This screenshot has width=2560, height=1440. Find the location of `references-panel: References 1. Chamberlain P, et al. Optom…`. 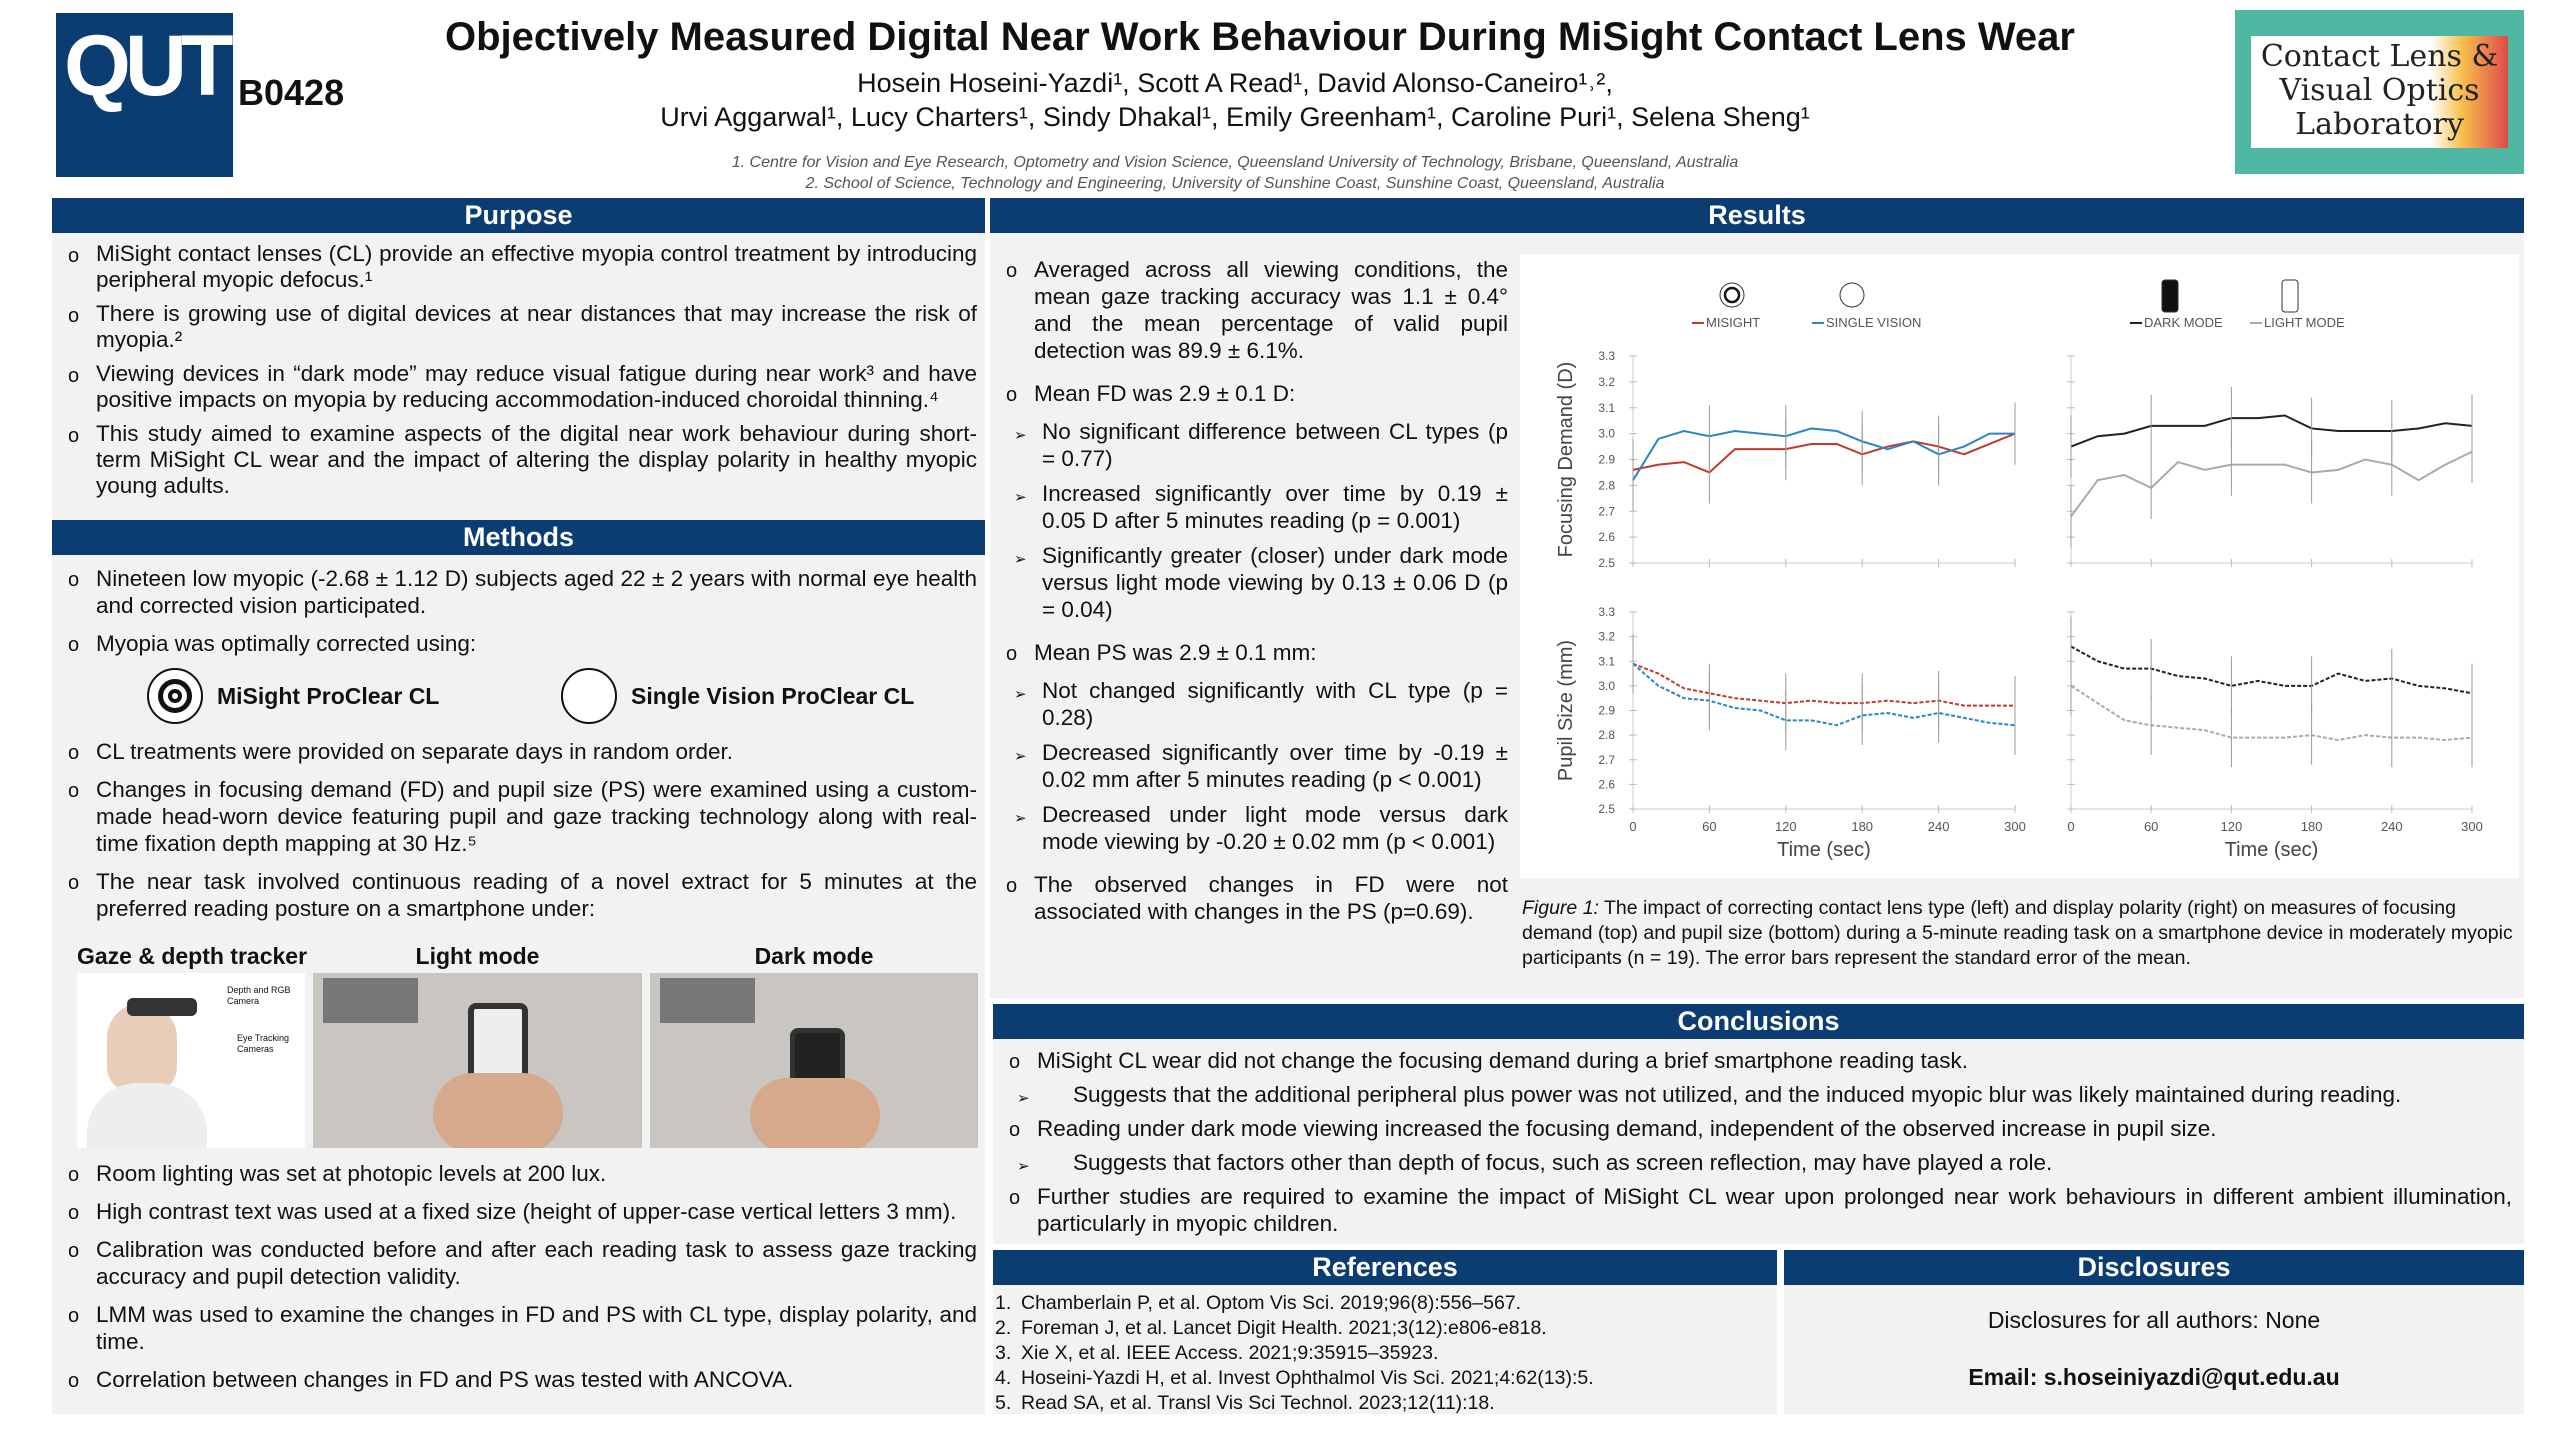

references-panel: References 1. Chamberlain P, et al. Optom… is located at coordinates (1385, 1332).